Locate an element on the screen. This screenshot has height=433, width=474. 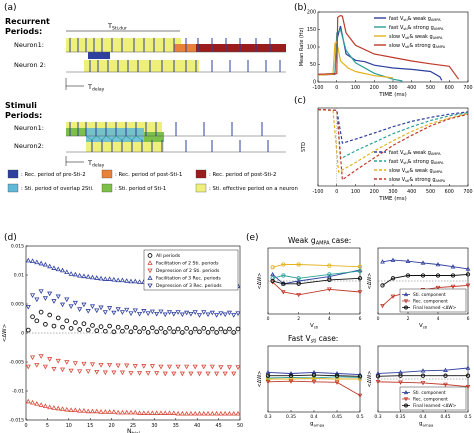
x-tick-label: 6 is located at coordinates (360, 319).